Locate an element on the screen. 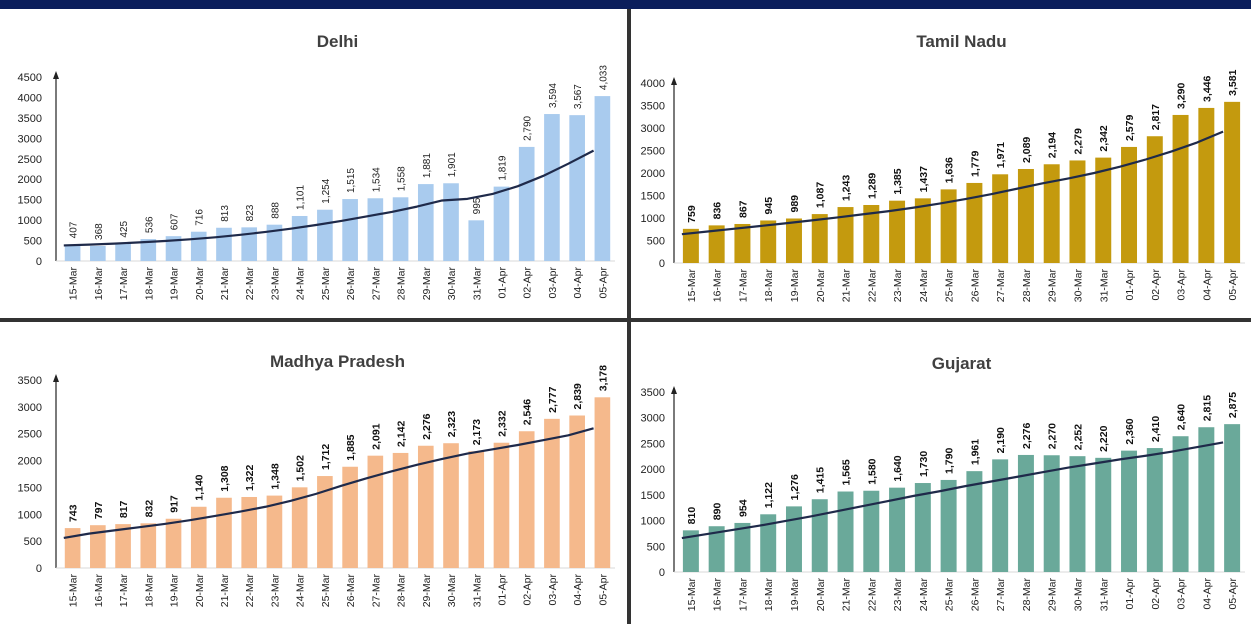  y-tick-label: 1000 is located at coordinates (653, 219).